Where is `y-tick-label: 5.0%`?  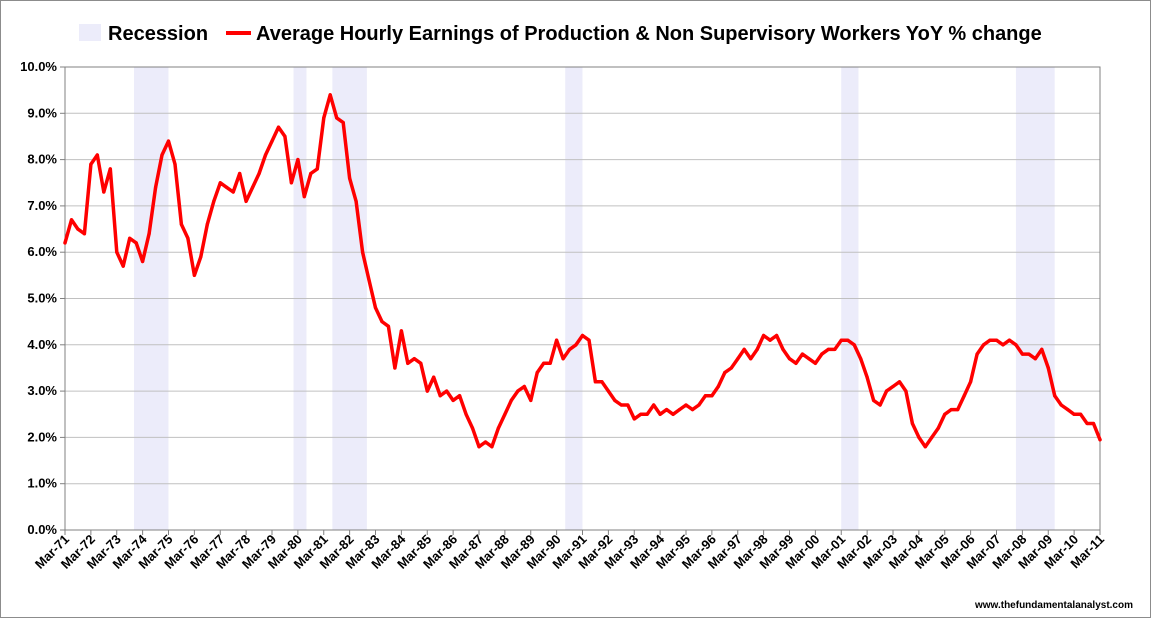 y-tick-label: 5.0% is located at coordinates (42, 298).